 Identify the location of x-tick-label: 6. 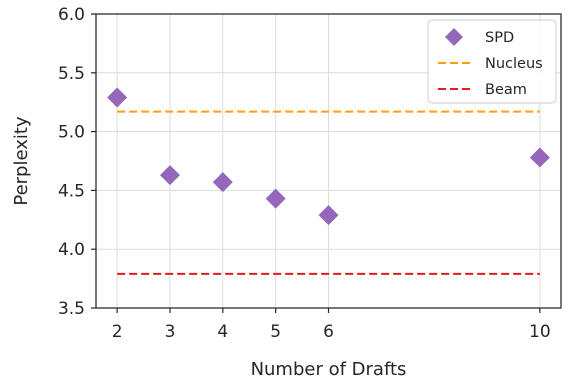
(328, 332).